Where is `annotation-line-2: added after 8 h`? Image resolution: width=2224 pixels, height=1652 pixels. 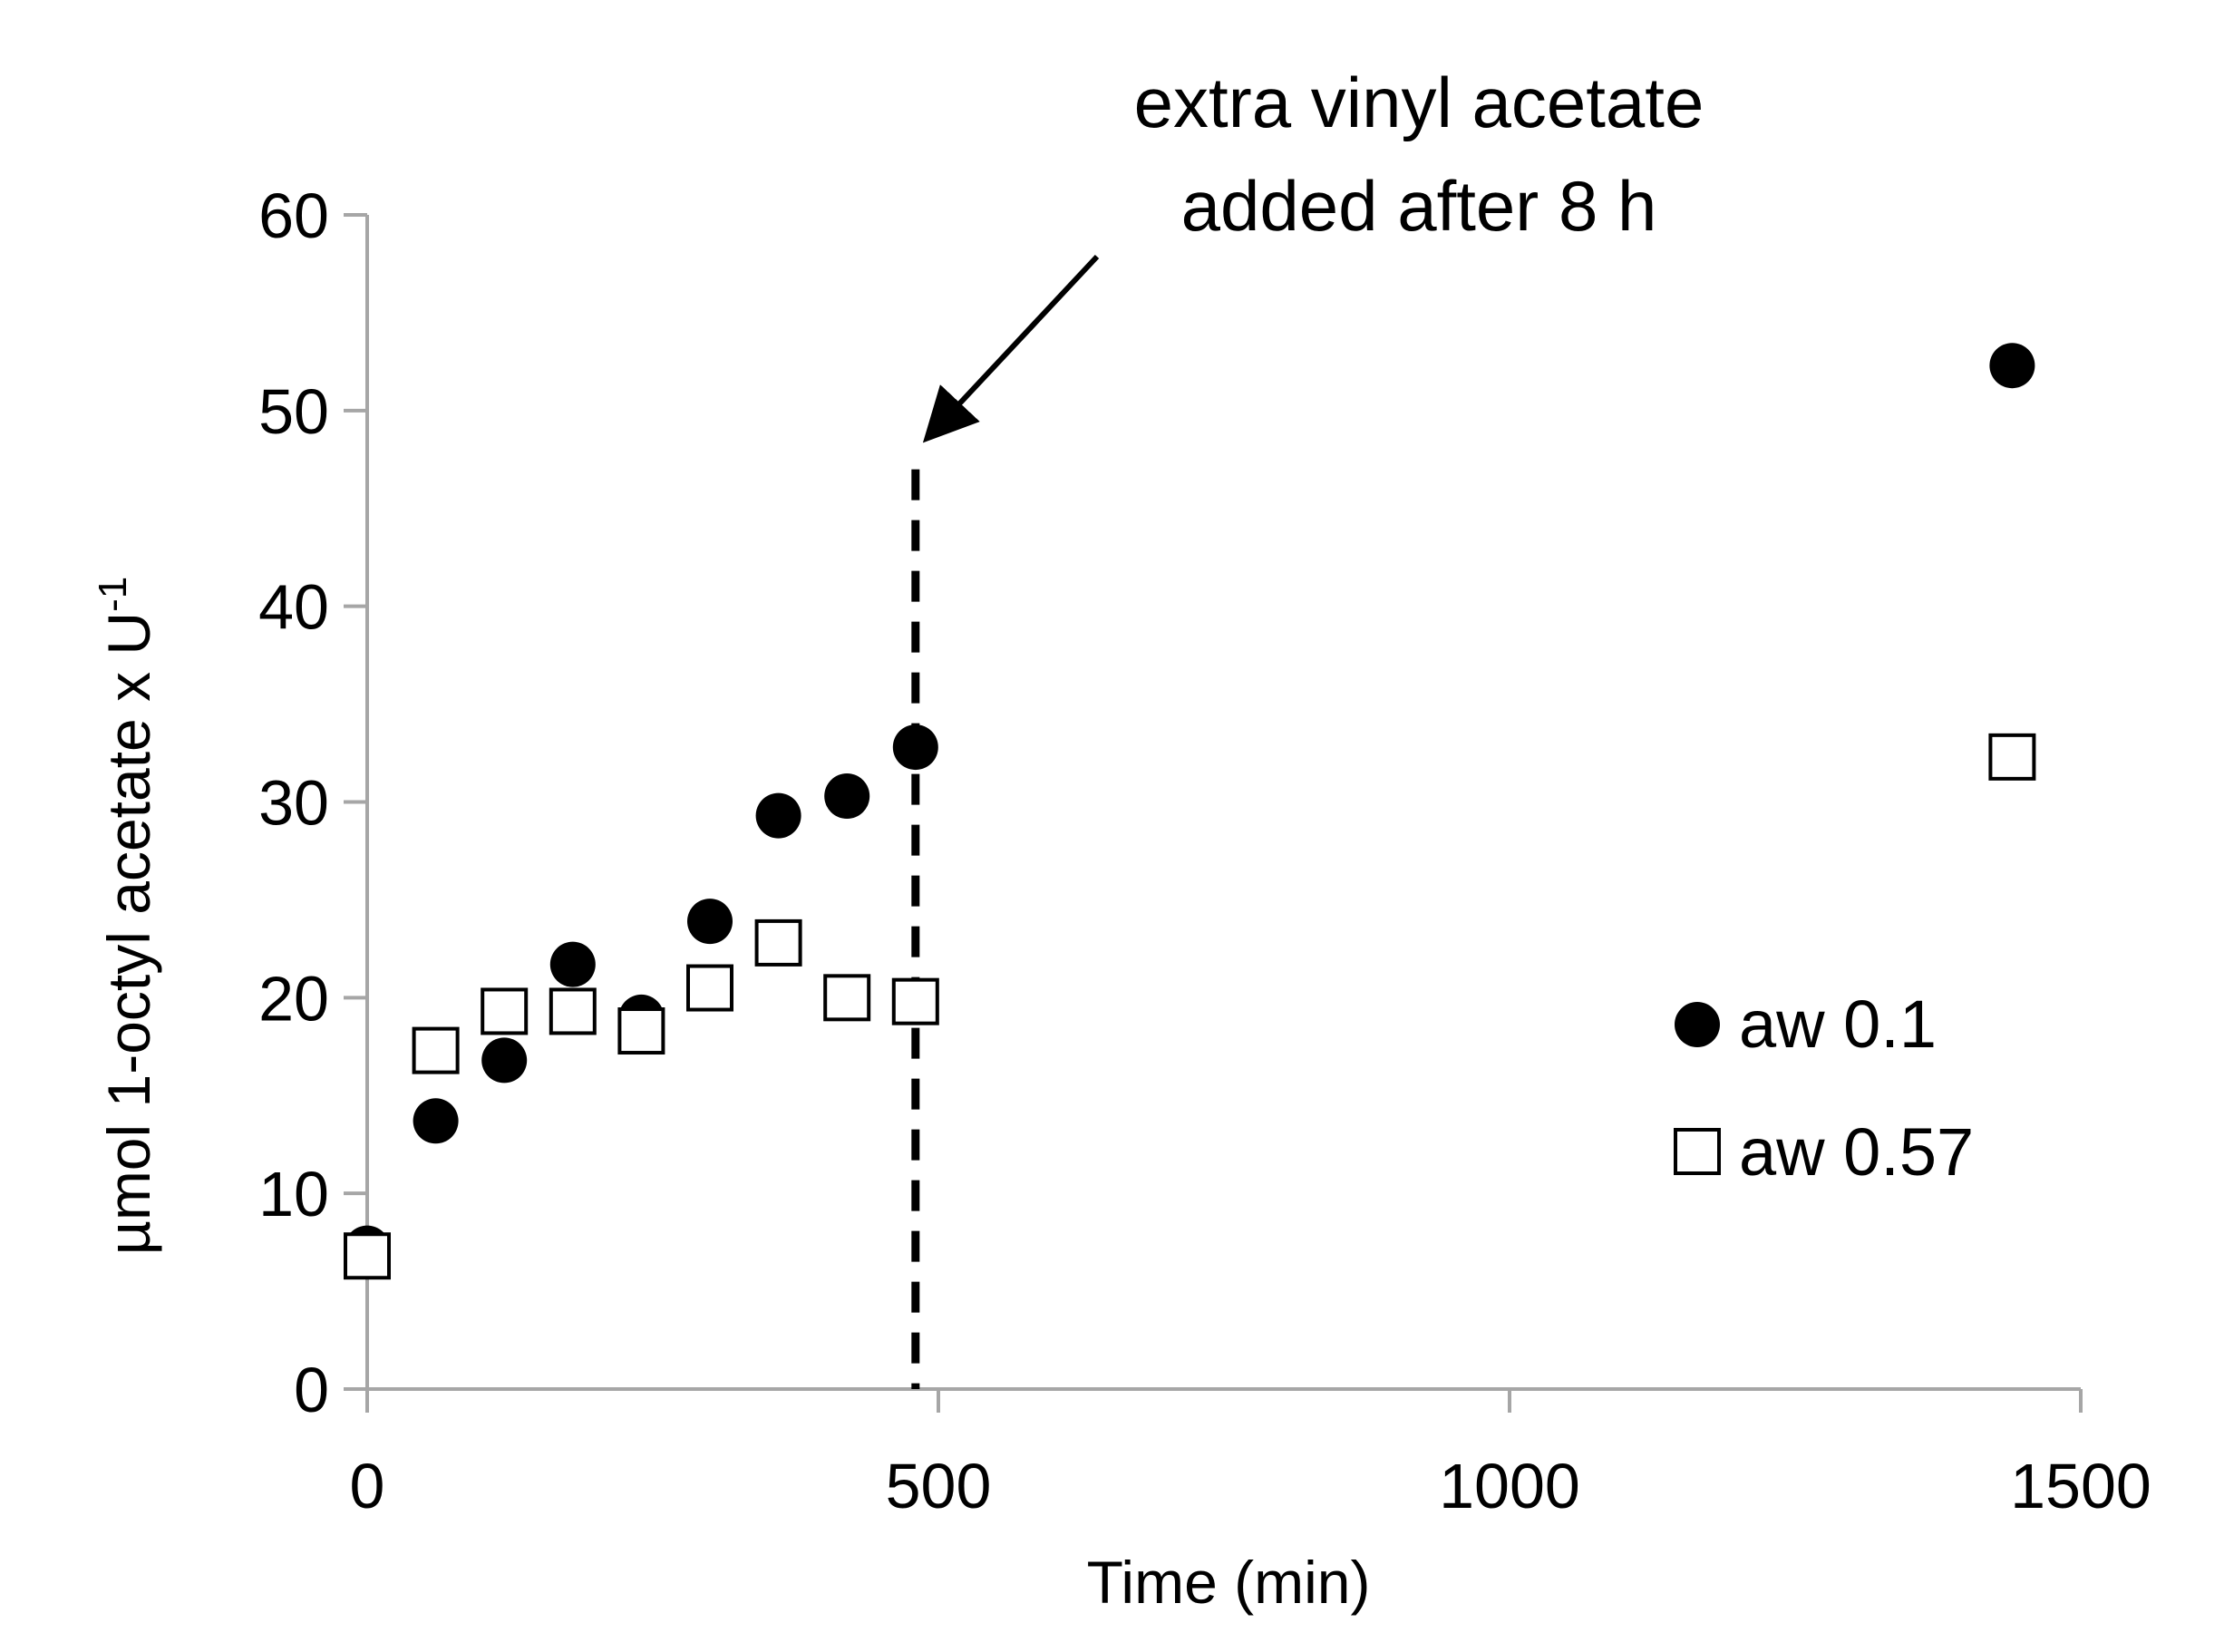
annotation-line-2: added after 8 h is located at coordinates (1419, 206).